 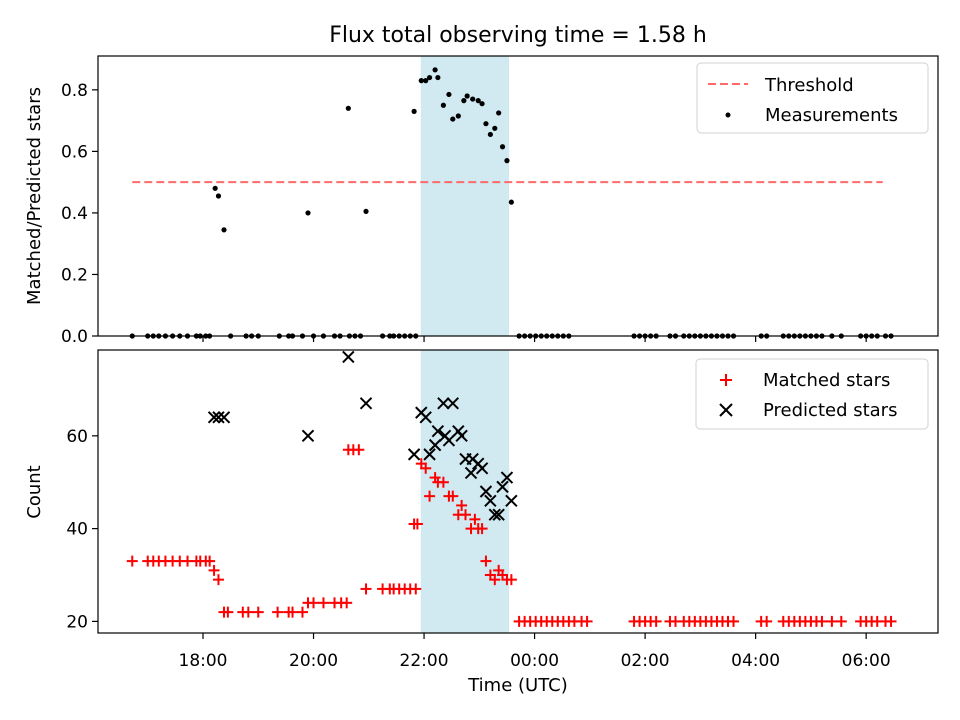 What do you see at coordinates (74, 337) in the screenshot?
I see `y-ratio-tick-label: 0.0` at bounding box center [74, 337].